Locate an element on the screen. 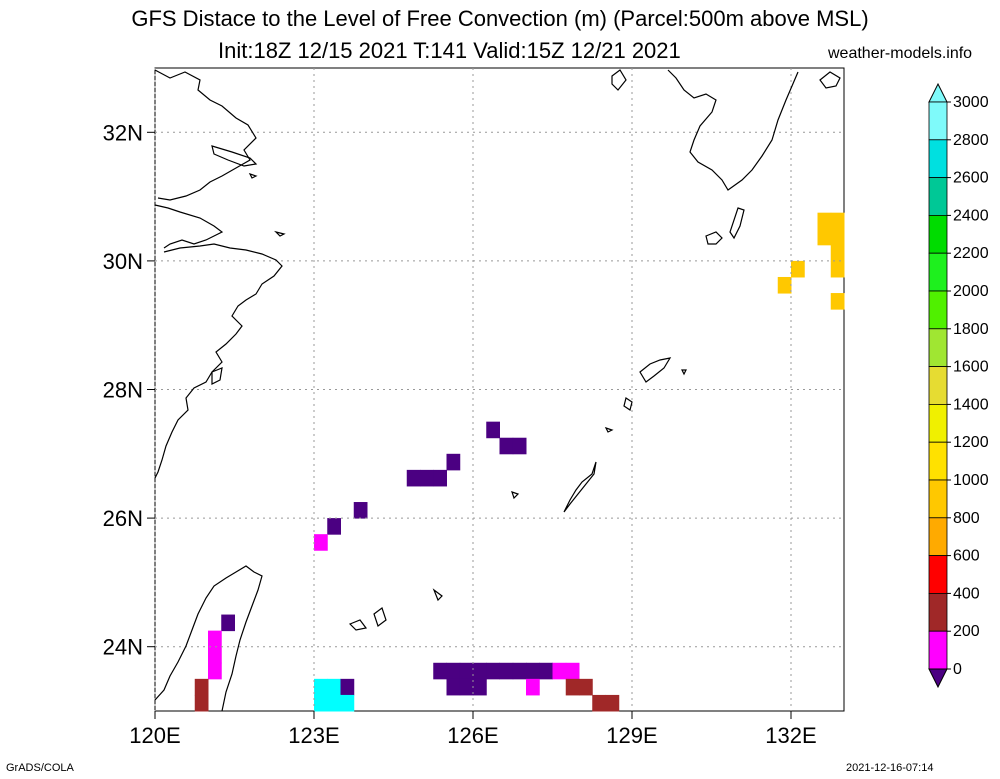 This screenshot has width=1000, height=779. island-okinawa is located at coordinates (580, 487).